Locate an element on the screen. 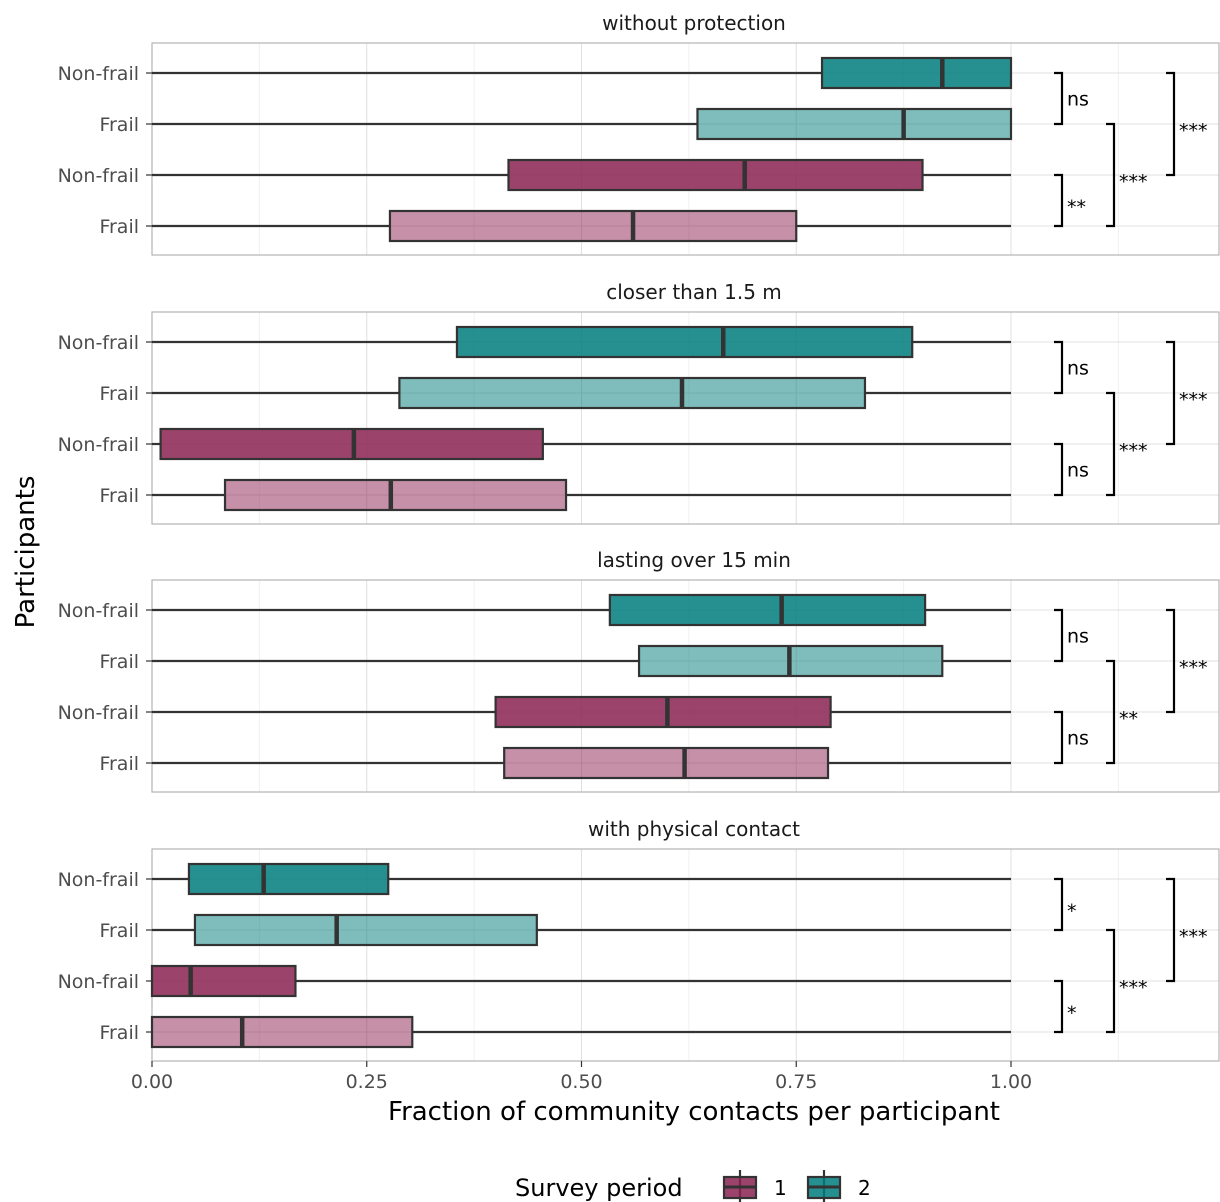  significance-bracket: ** is located at coordinates (1070, 200).